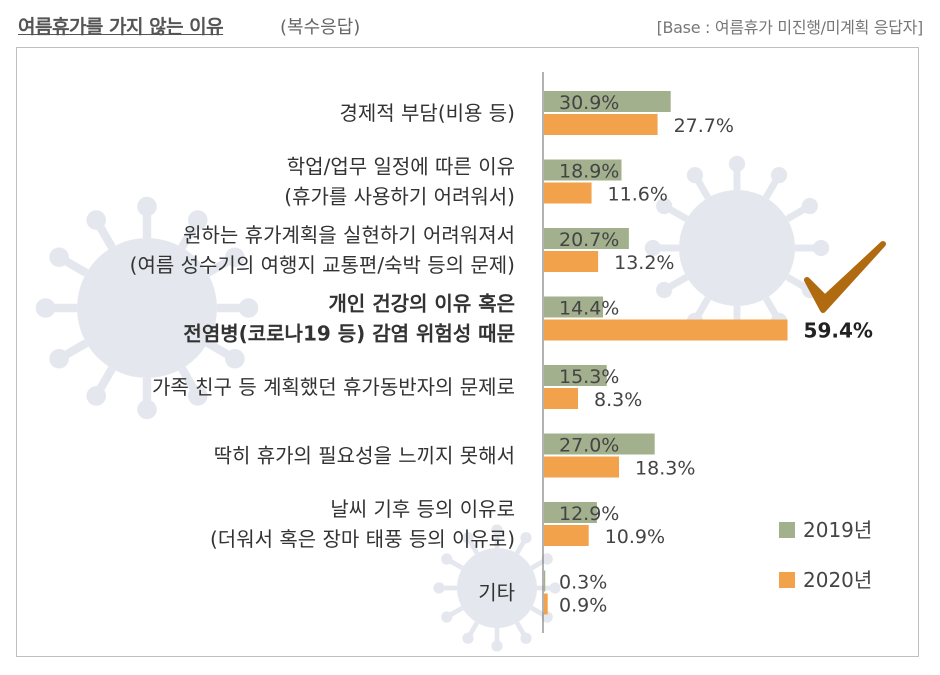 Image resolution: width=940 pixels, height=675 pixels. Describe the element at coordinates (704, 126) in the screenshot. I see `data-label: 27.7%` at that location.